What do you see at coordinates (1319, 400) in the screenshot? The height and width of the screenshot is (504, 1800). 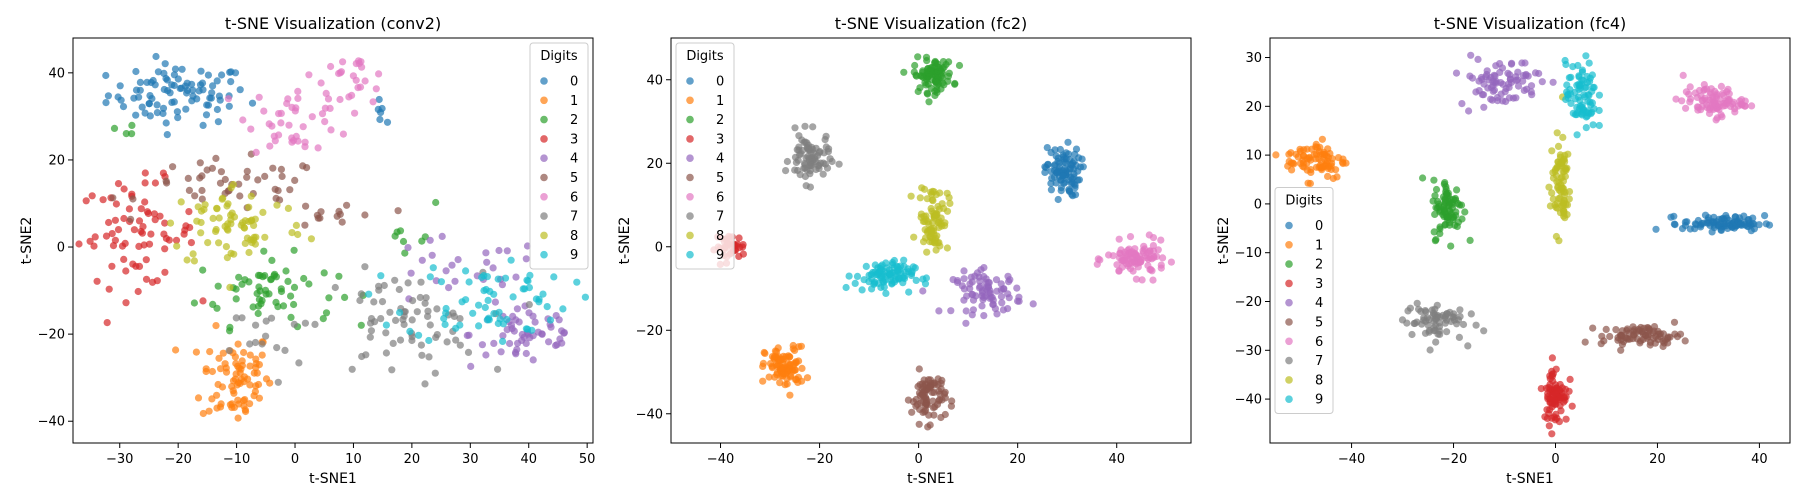 I see `legend-label-9: 9` at bounding box center [1319, 400].